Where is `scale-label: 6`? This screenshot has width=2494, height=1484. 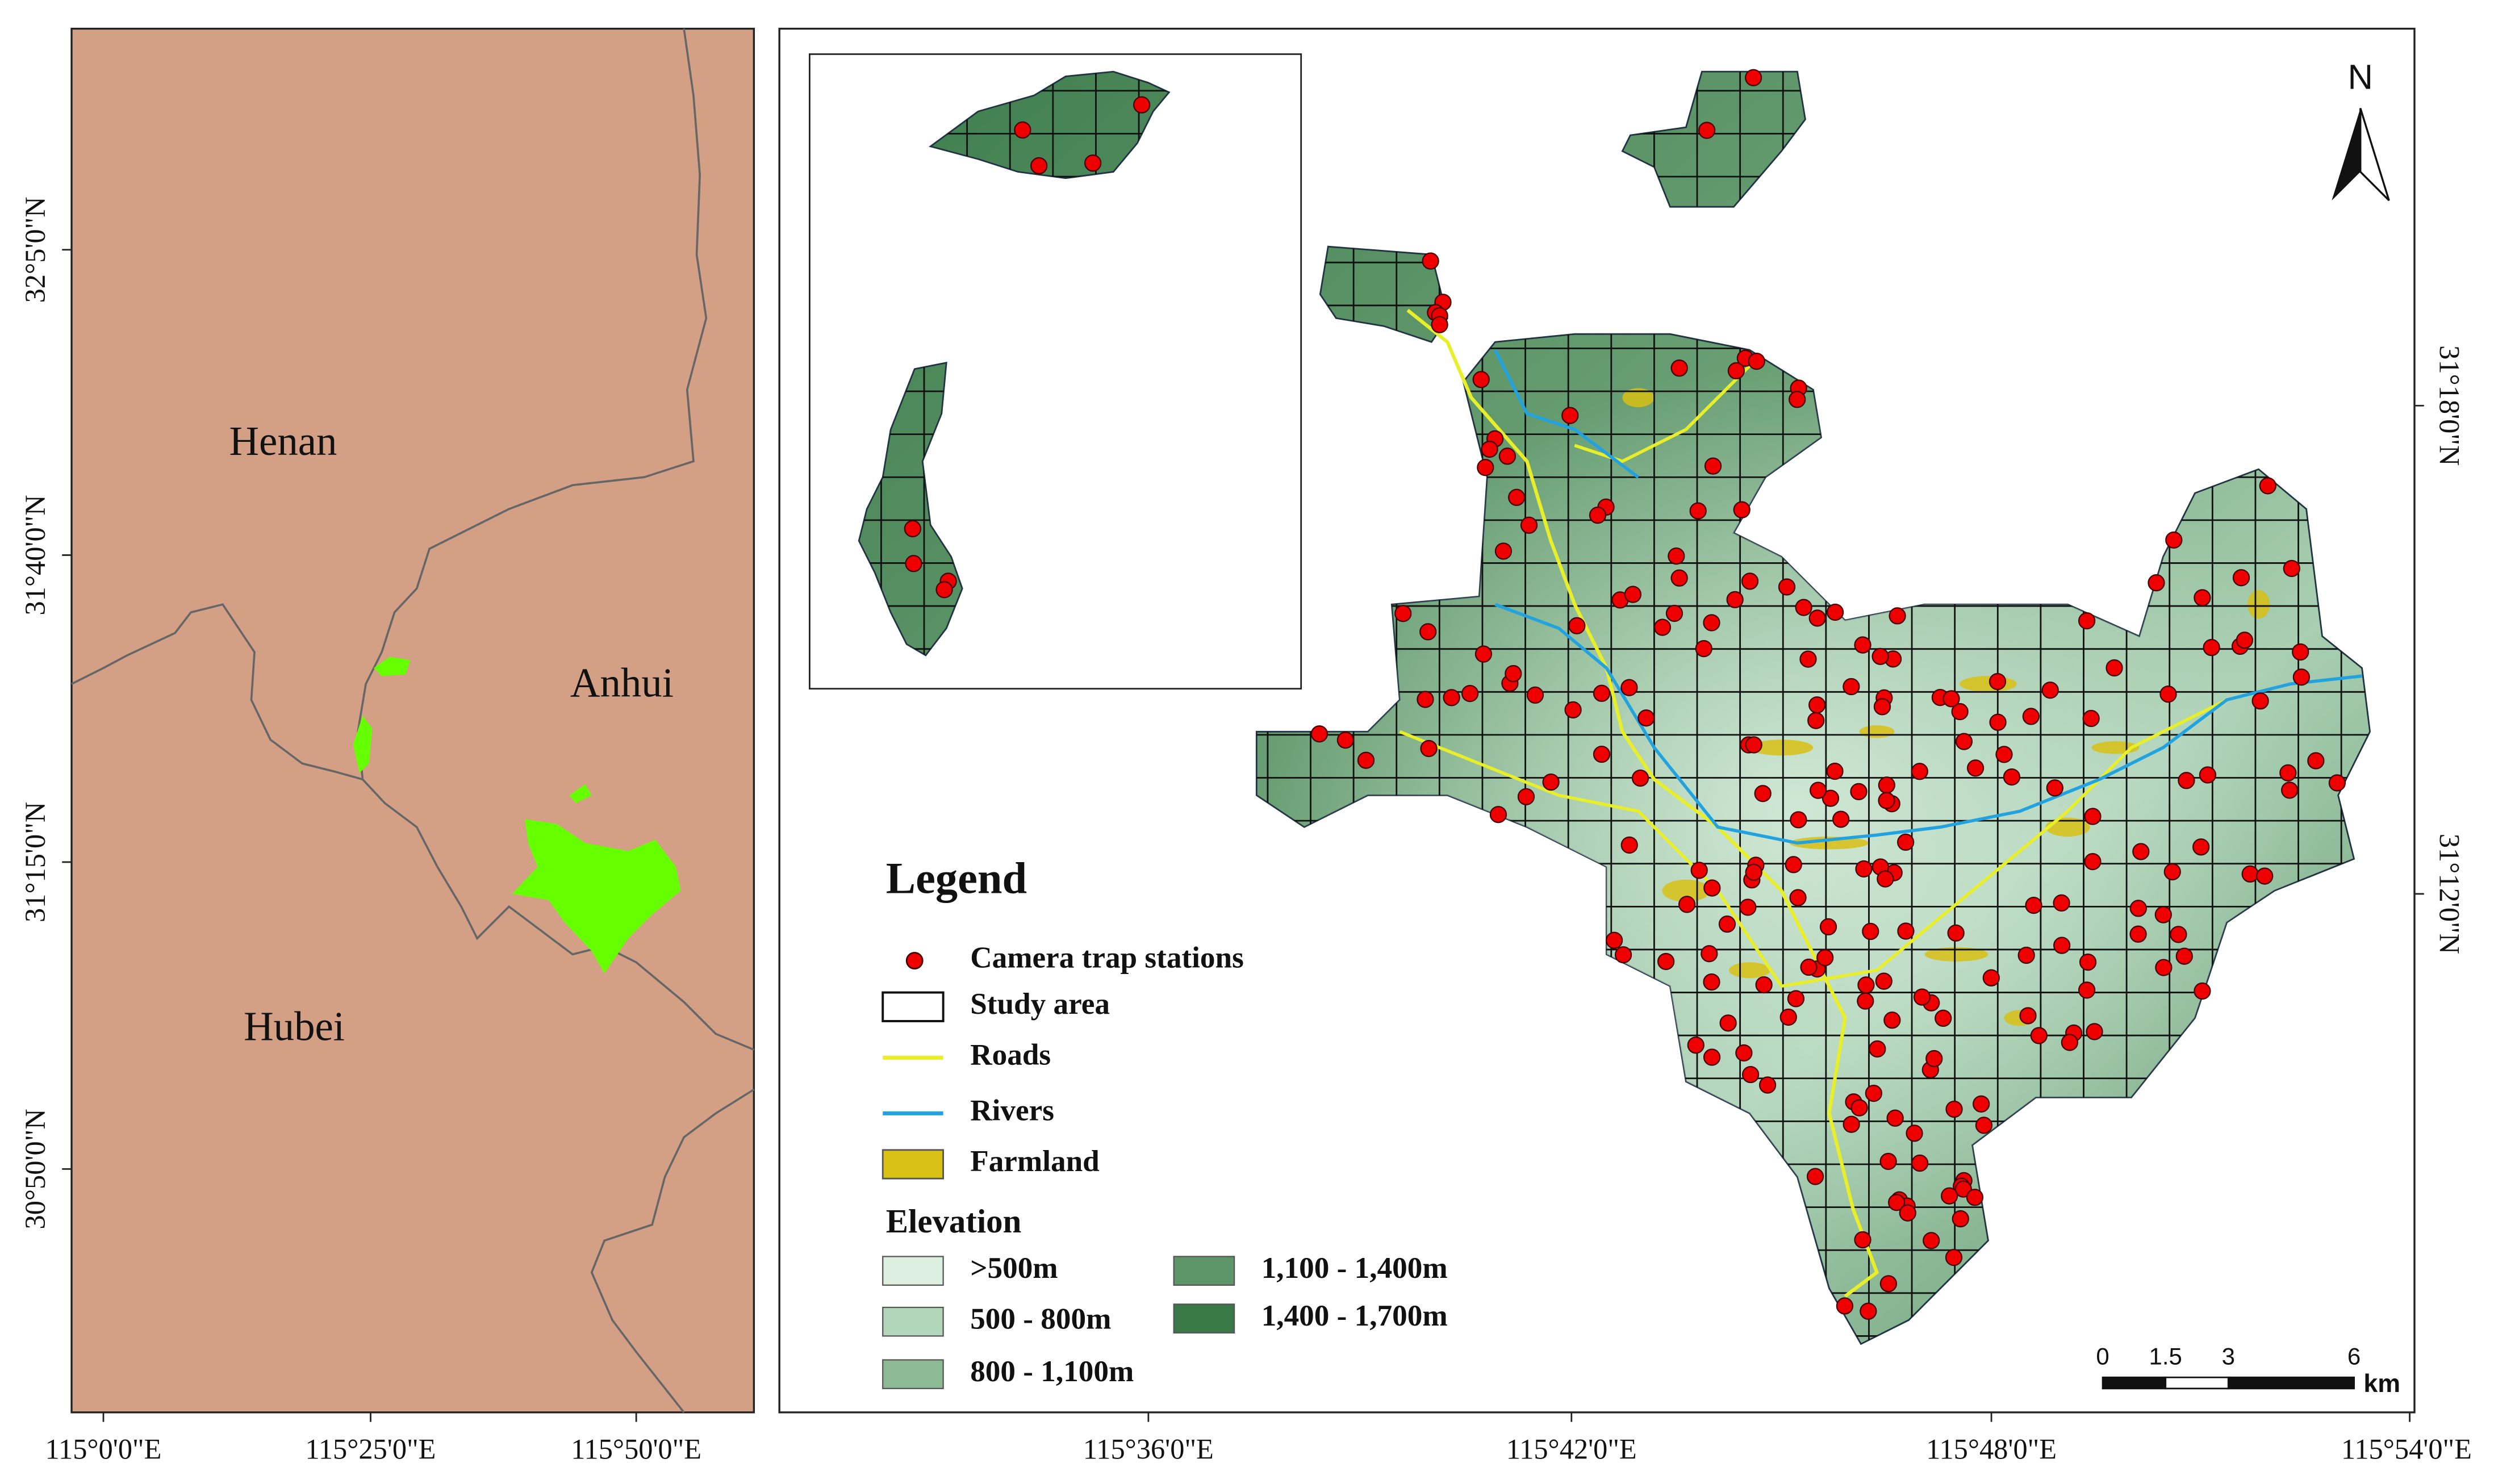
scale-label: 6 is located at coordinates (2354, 1356).